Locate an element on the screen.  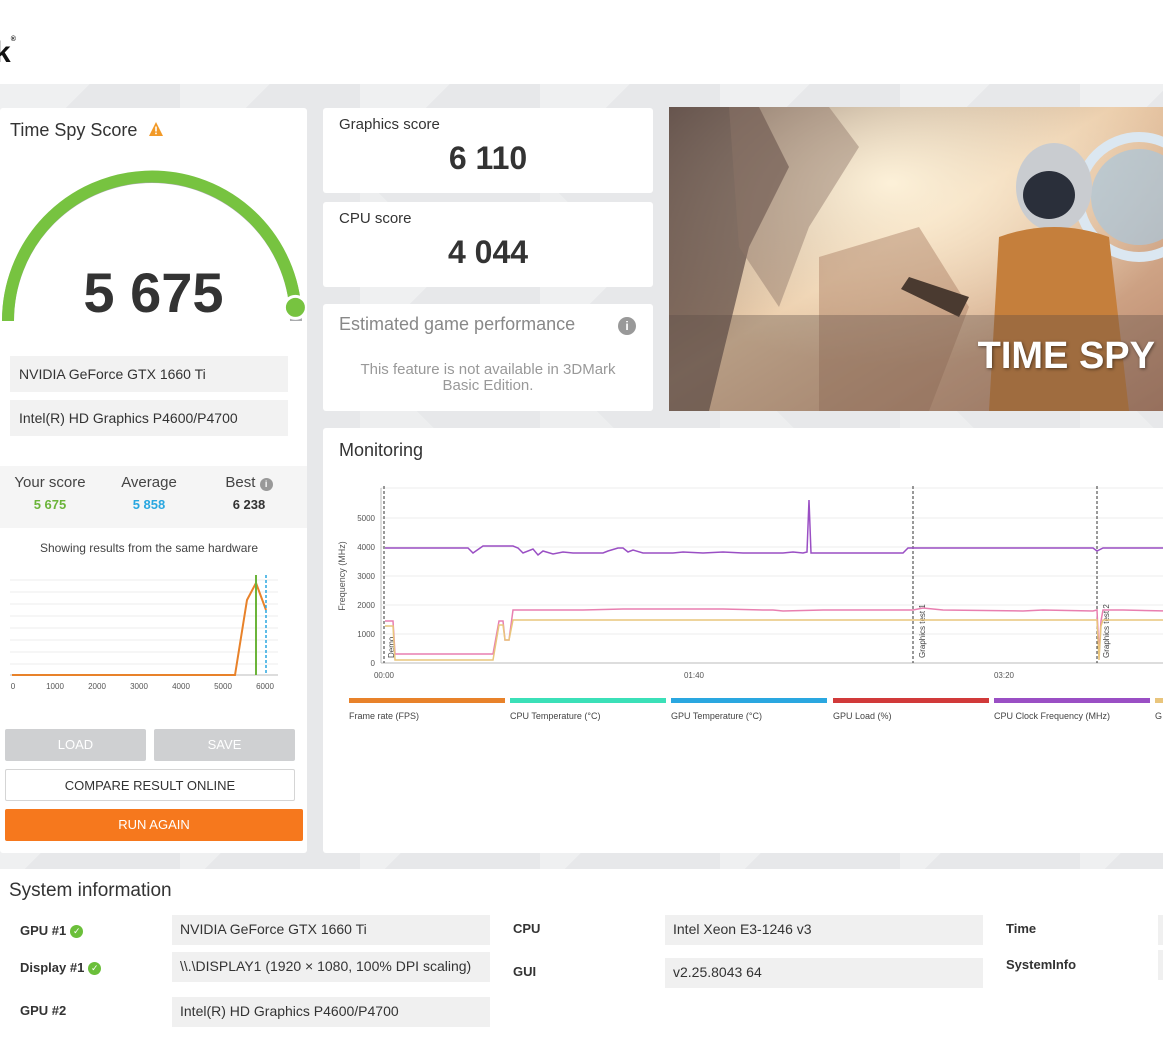
cpu-score-label: CPU score is located at coordinates (375, 218).